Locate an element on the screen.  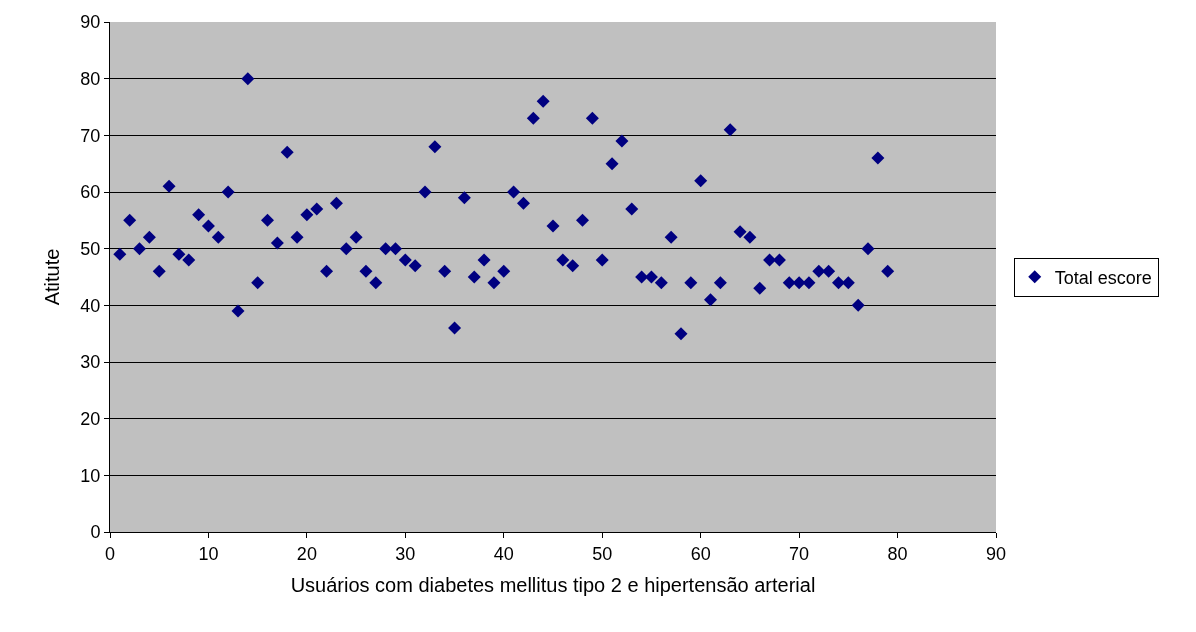
y-tick-label: 90 is located at coordinates (90, 22).